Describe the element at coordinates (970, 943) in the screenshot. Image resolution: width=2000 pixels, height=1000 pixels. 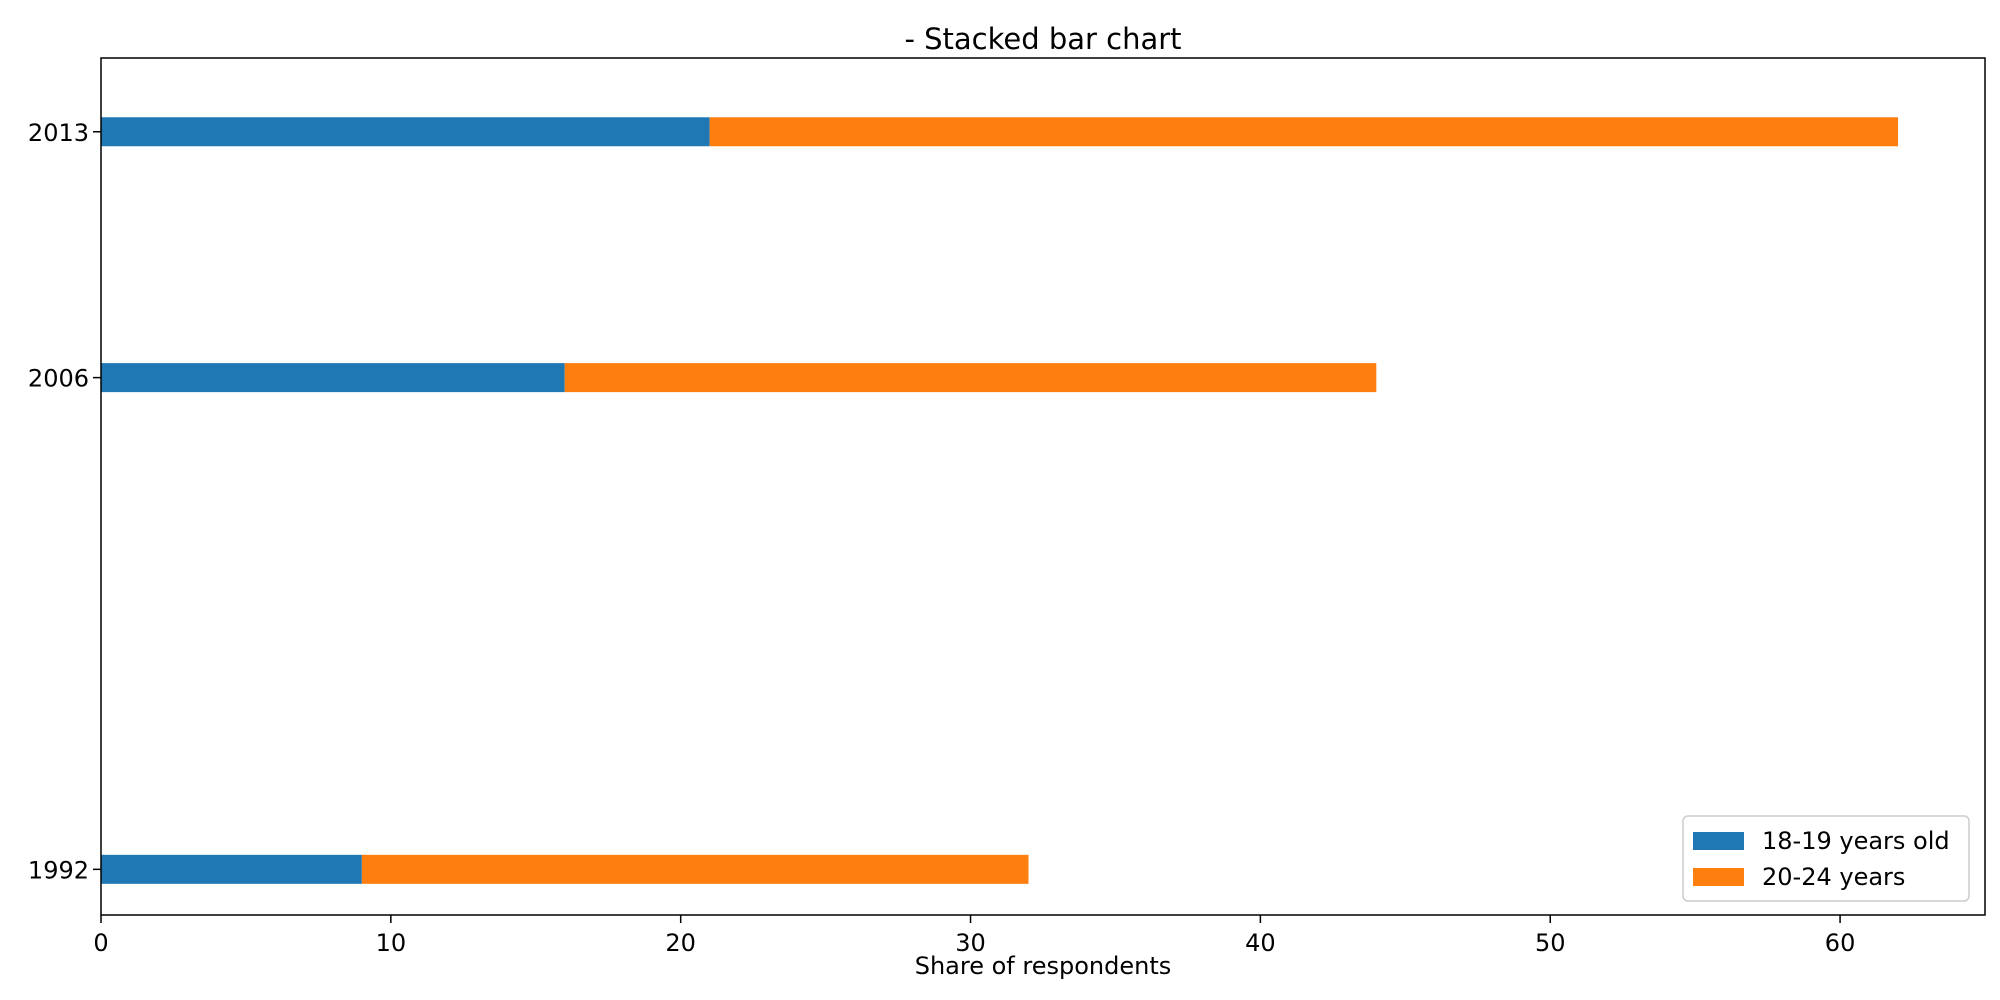
I see `x-tick-label: 30` at that location.